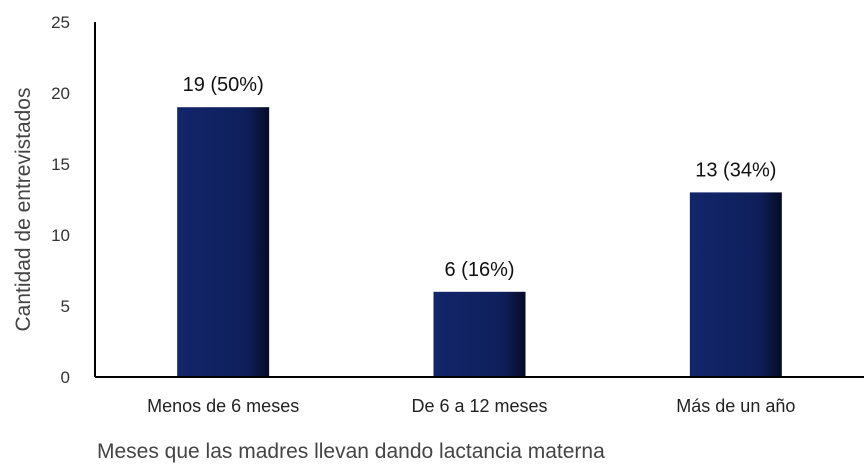 The image size is (864, 469). What do you see at coordinates (479, 406) in the screenshot?
I see `x-tick-label: De 6 a 12 meses` at bounding box center [479, 406].